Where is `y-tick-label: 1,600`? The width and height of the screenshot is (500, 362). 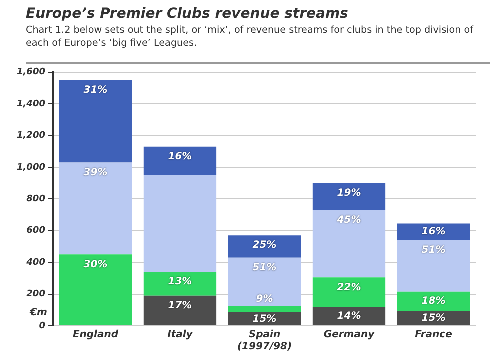 y-tick-label: 1,600 is located at coordinates (31, 73).